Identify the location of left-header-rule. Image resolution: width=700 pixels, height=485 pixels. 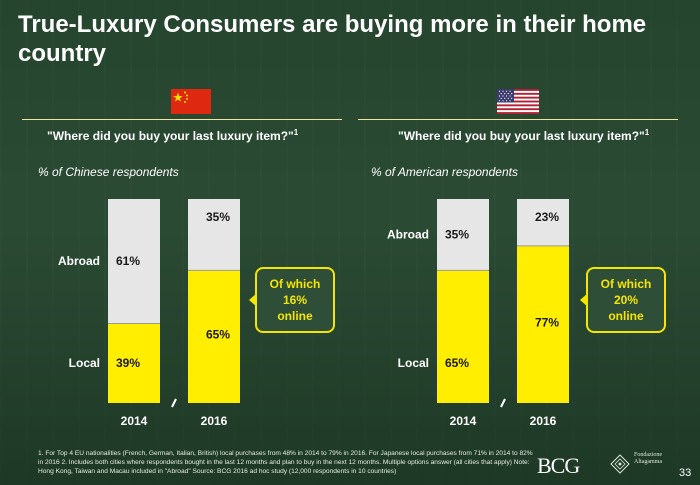
(182, 119).